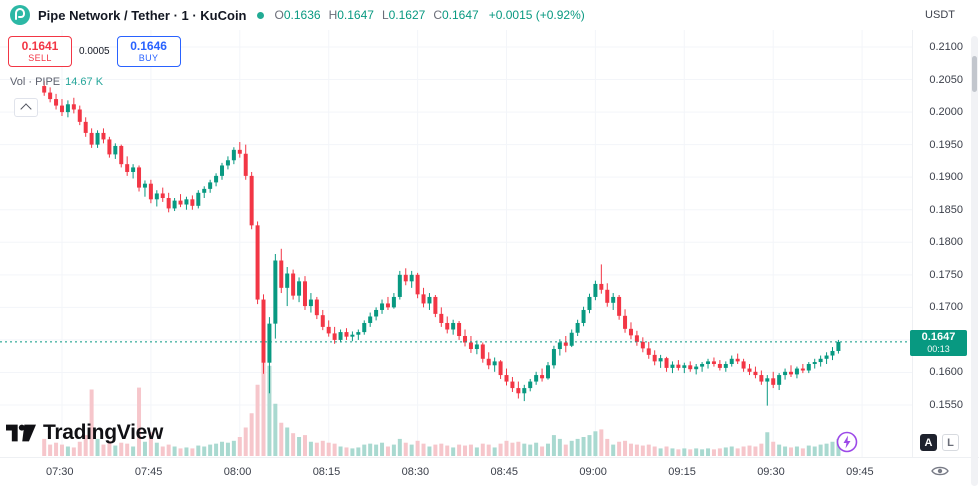 The width and height of the screenshot is (979, 489). Describe the element at coordinates (142, 15) in the screenshot. I see `symbol-title: Pipe Network / Tether · 1 · KuCoin` at that location.